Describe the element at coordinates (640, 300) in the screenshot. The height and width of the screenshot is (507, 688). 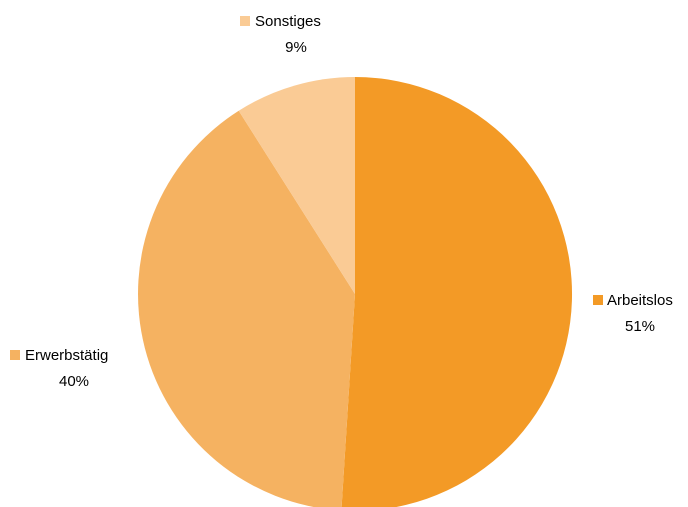
I see `category-label-arbeitslos: Arbeitslos` at that location.